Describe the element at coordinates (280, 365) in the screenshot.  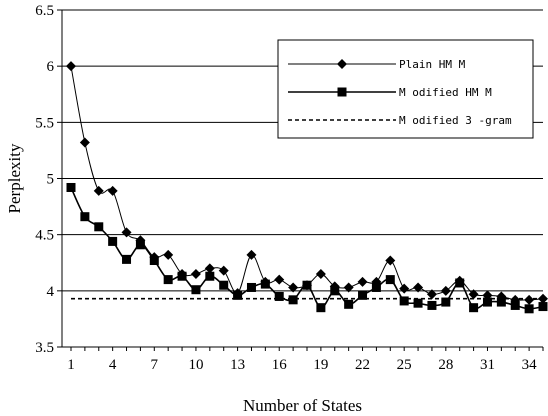
I see `x-tick-label: 16` at that location.